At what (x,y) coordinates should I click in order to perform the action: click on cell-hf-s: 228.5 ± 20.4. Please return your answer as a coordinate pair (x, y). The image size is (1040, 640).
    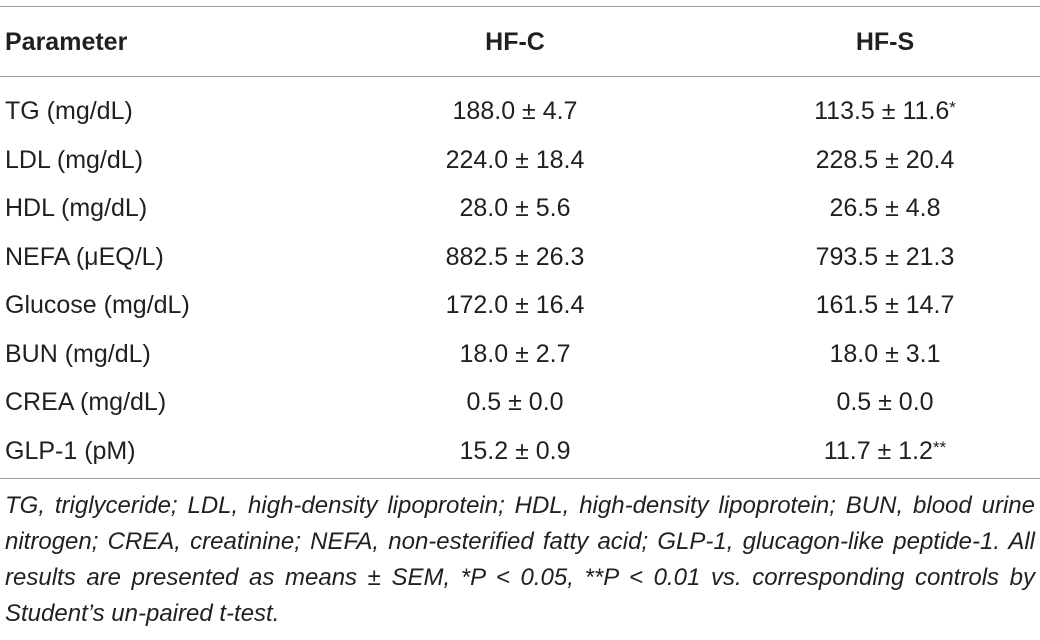
    Looking at the image, I should click on (885, 160).